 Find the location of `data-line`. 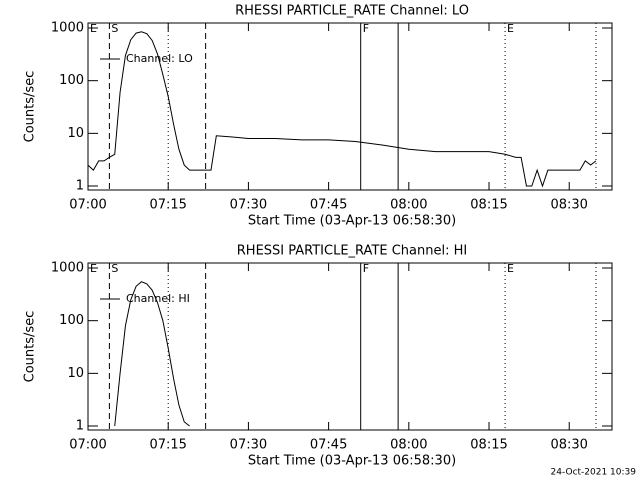

data-line is located at coordinates (152, 354).